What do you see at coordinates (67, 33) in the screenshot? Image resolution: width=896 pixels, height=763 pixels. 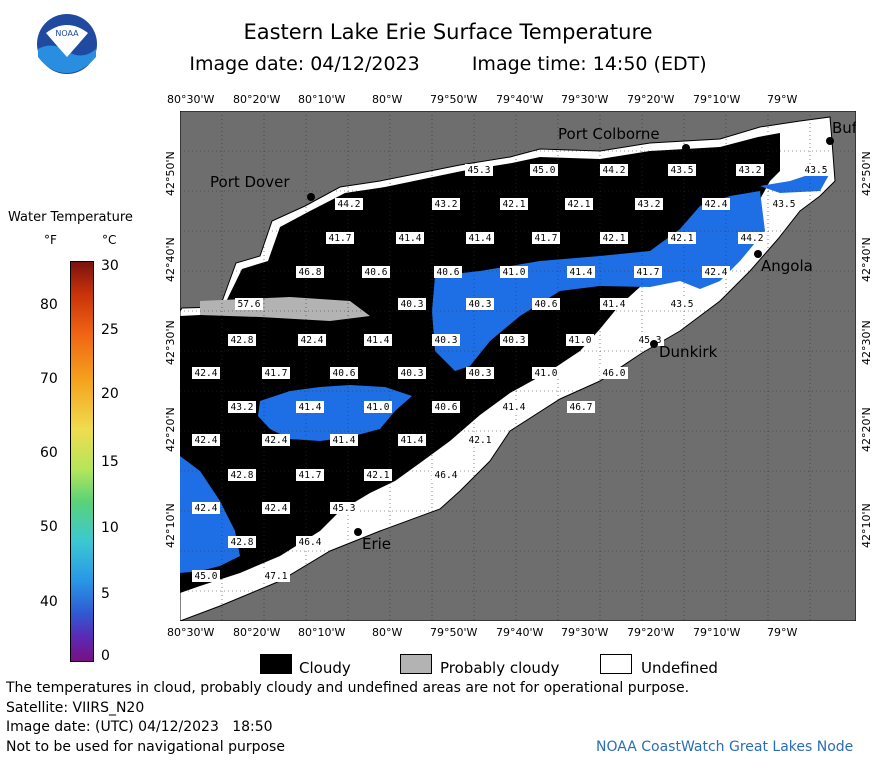 I see `noaa-logo-text: NOAA` at bounding box center [67, 33].